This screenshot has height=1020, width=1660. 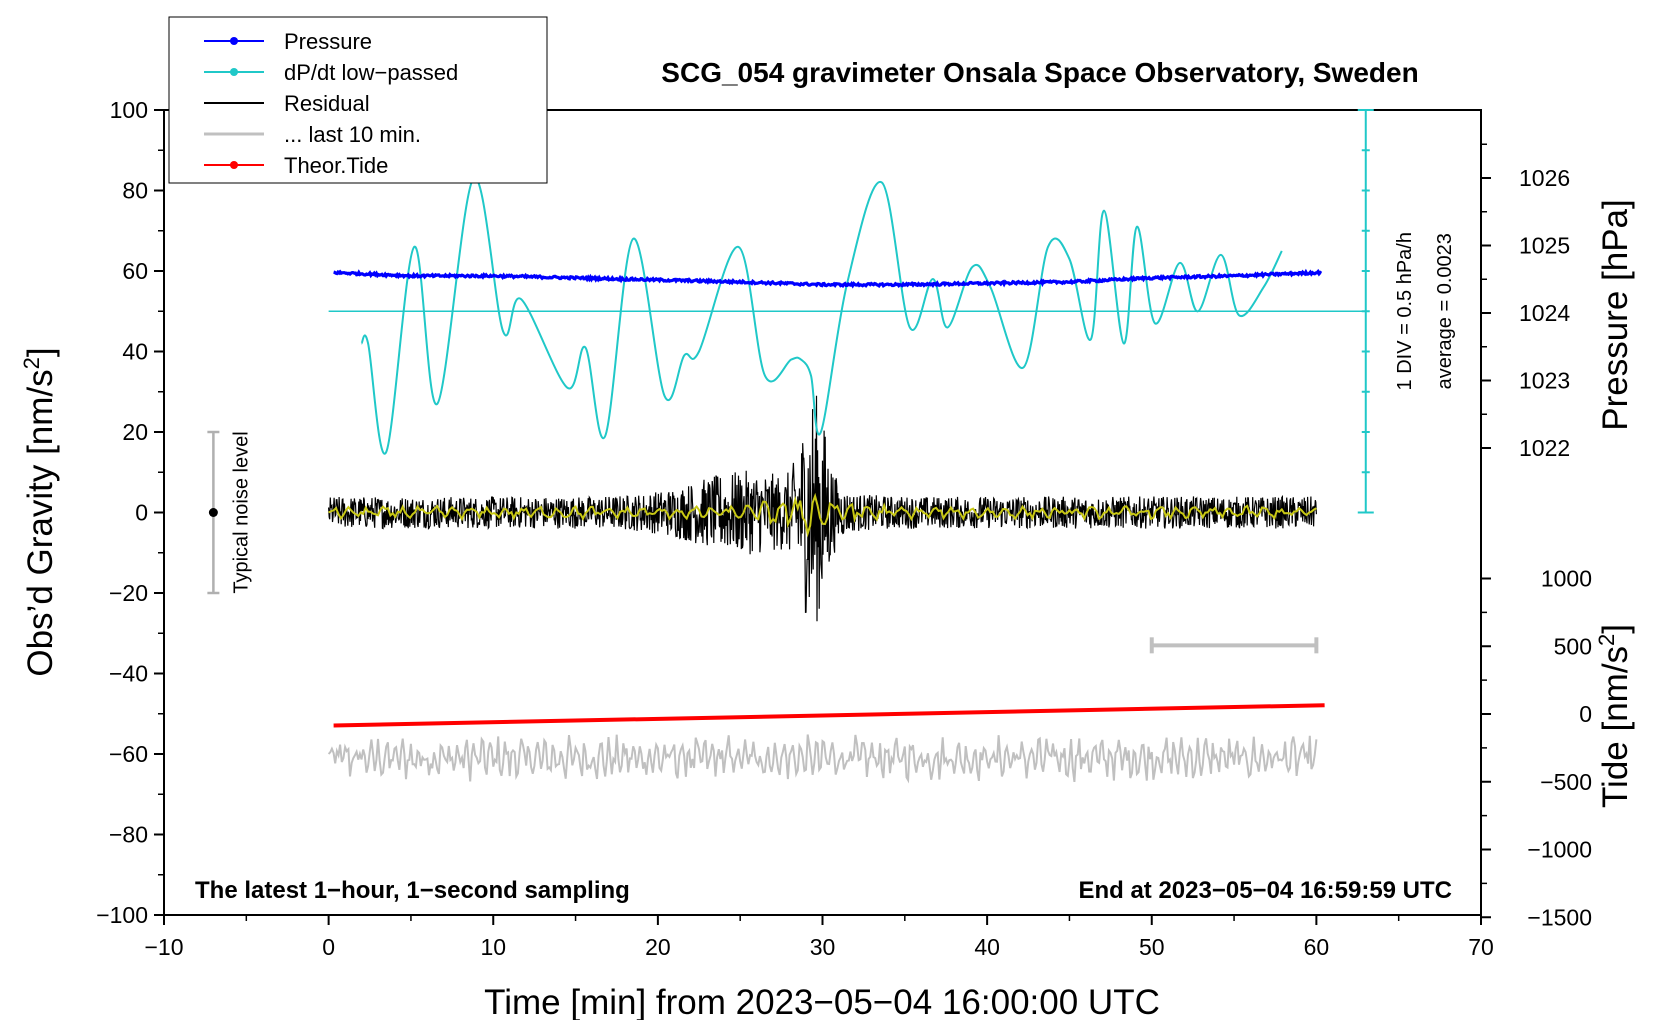 What do you see at coordinates (122, 915) in the screenshot?
I see `y-tick-label: −100` at bounding box center [122, 915].